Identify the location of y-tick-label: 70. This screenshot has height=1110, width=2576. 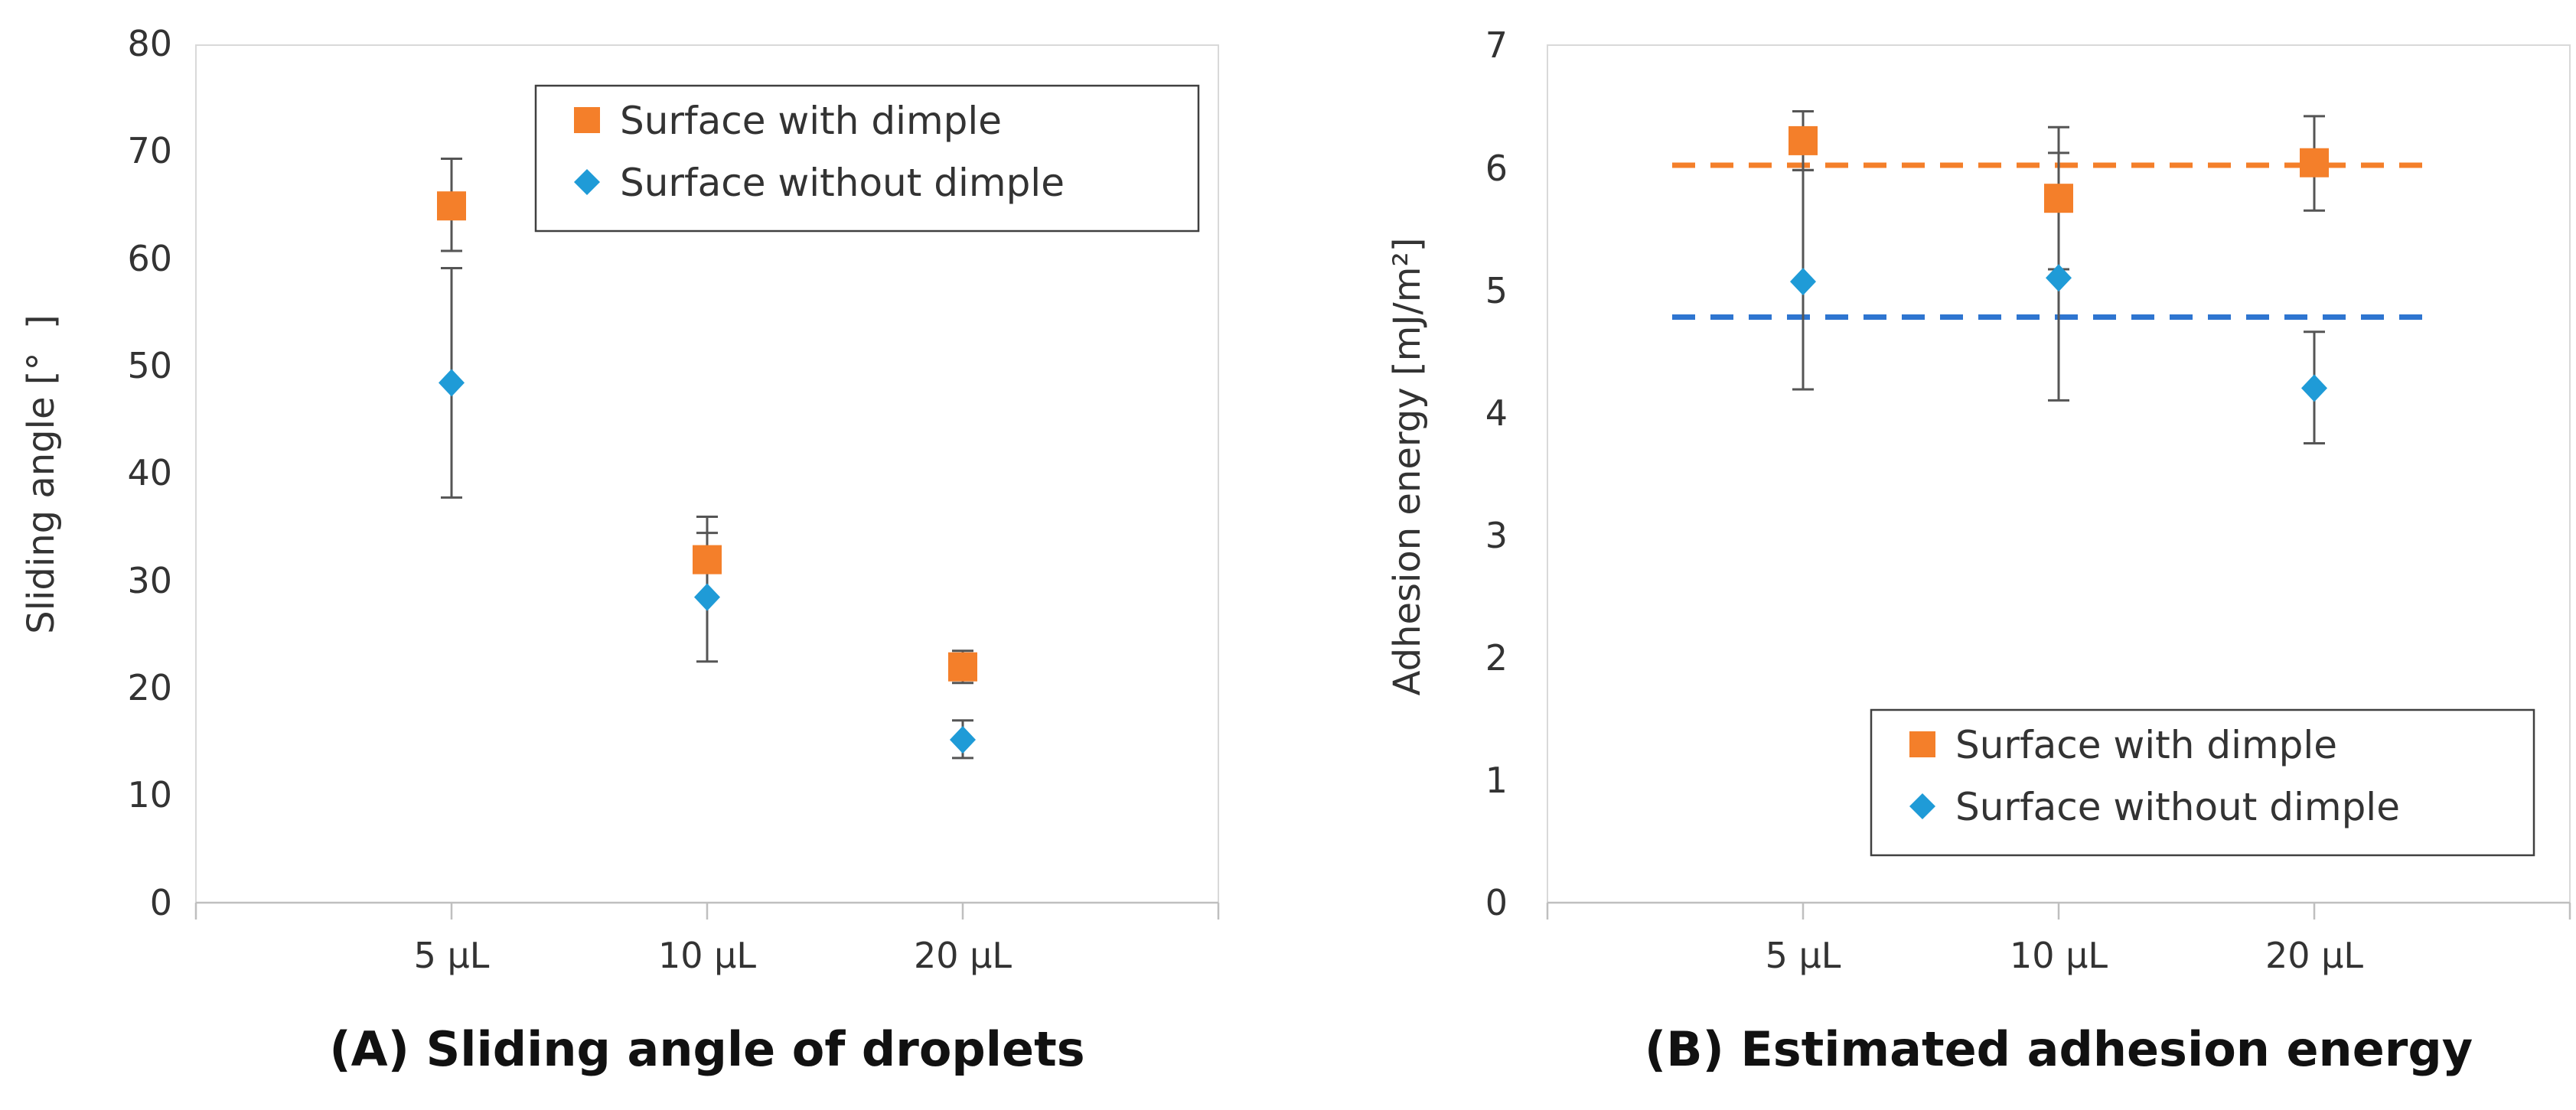
(149, 150).